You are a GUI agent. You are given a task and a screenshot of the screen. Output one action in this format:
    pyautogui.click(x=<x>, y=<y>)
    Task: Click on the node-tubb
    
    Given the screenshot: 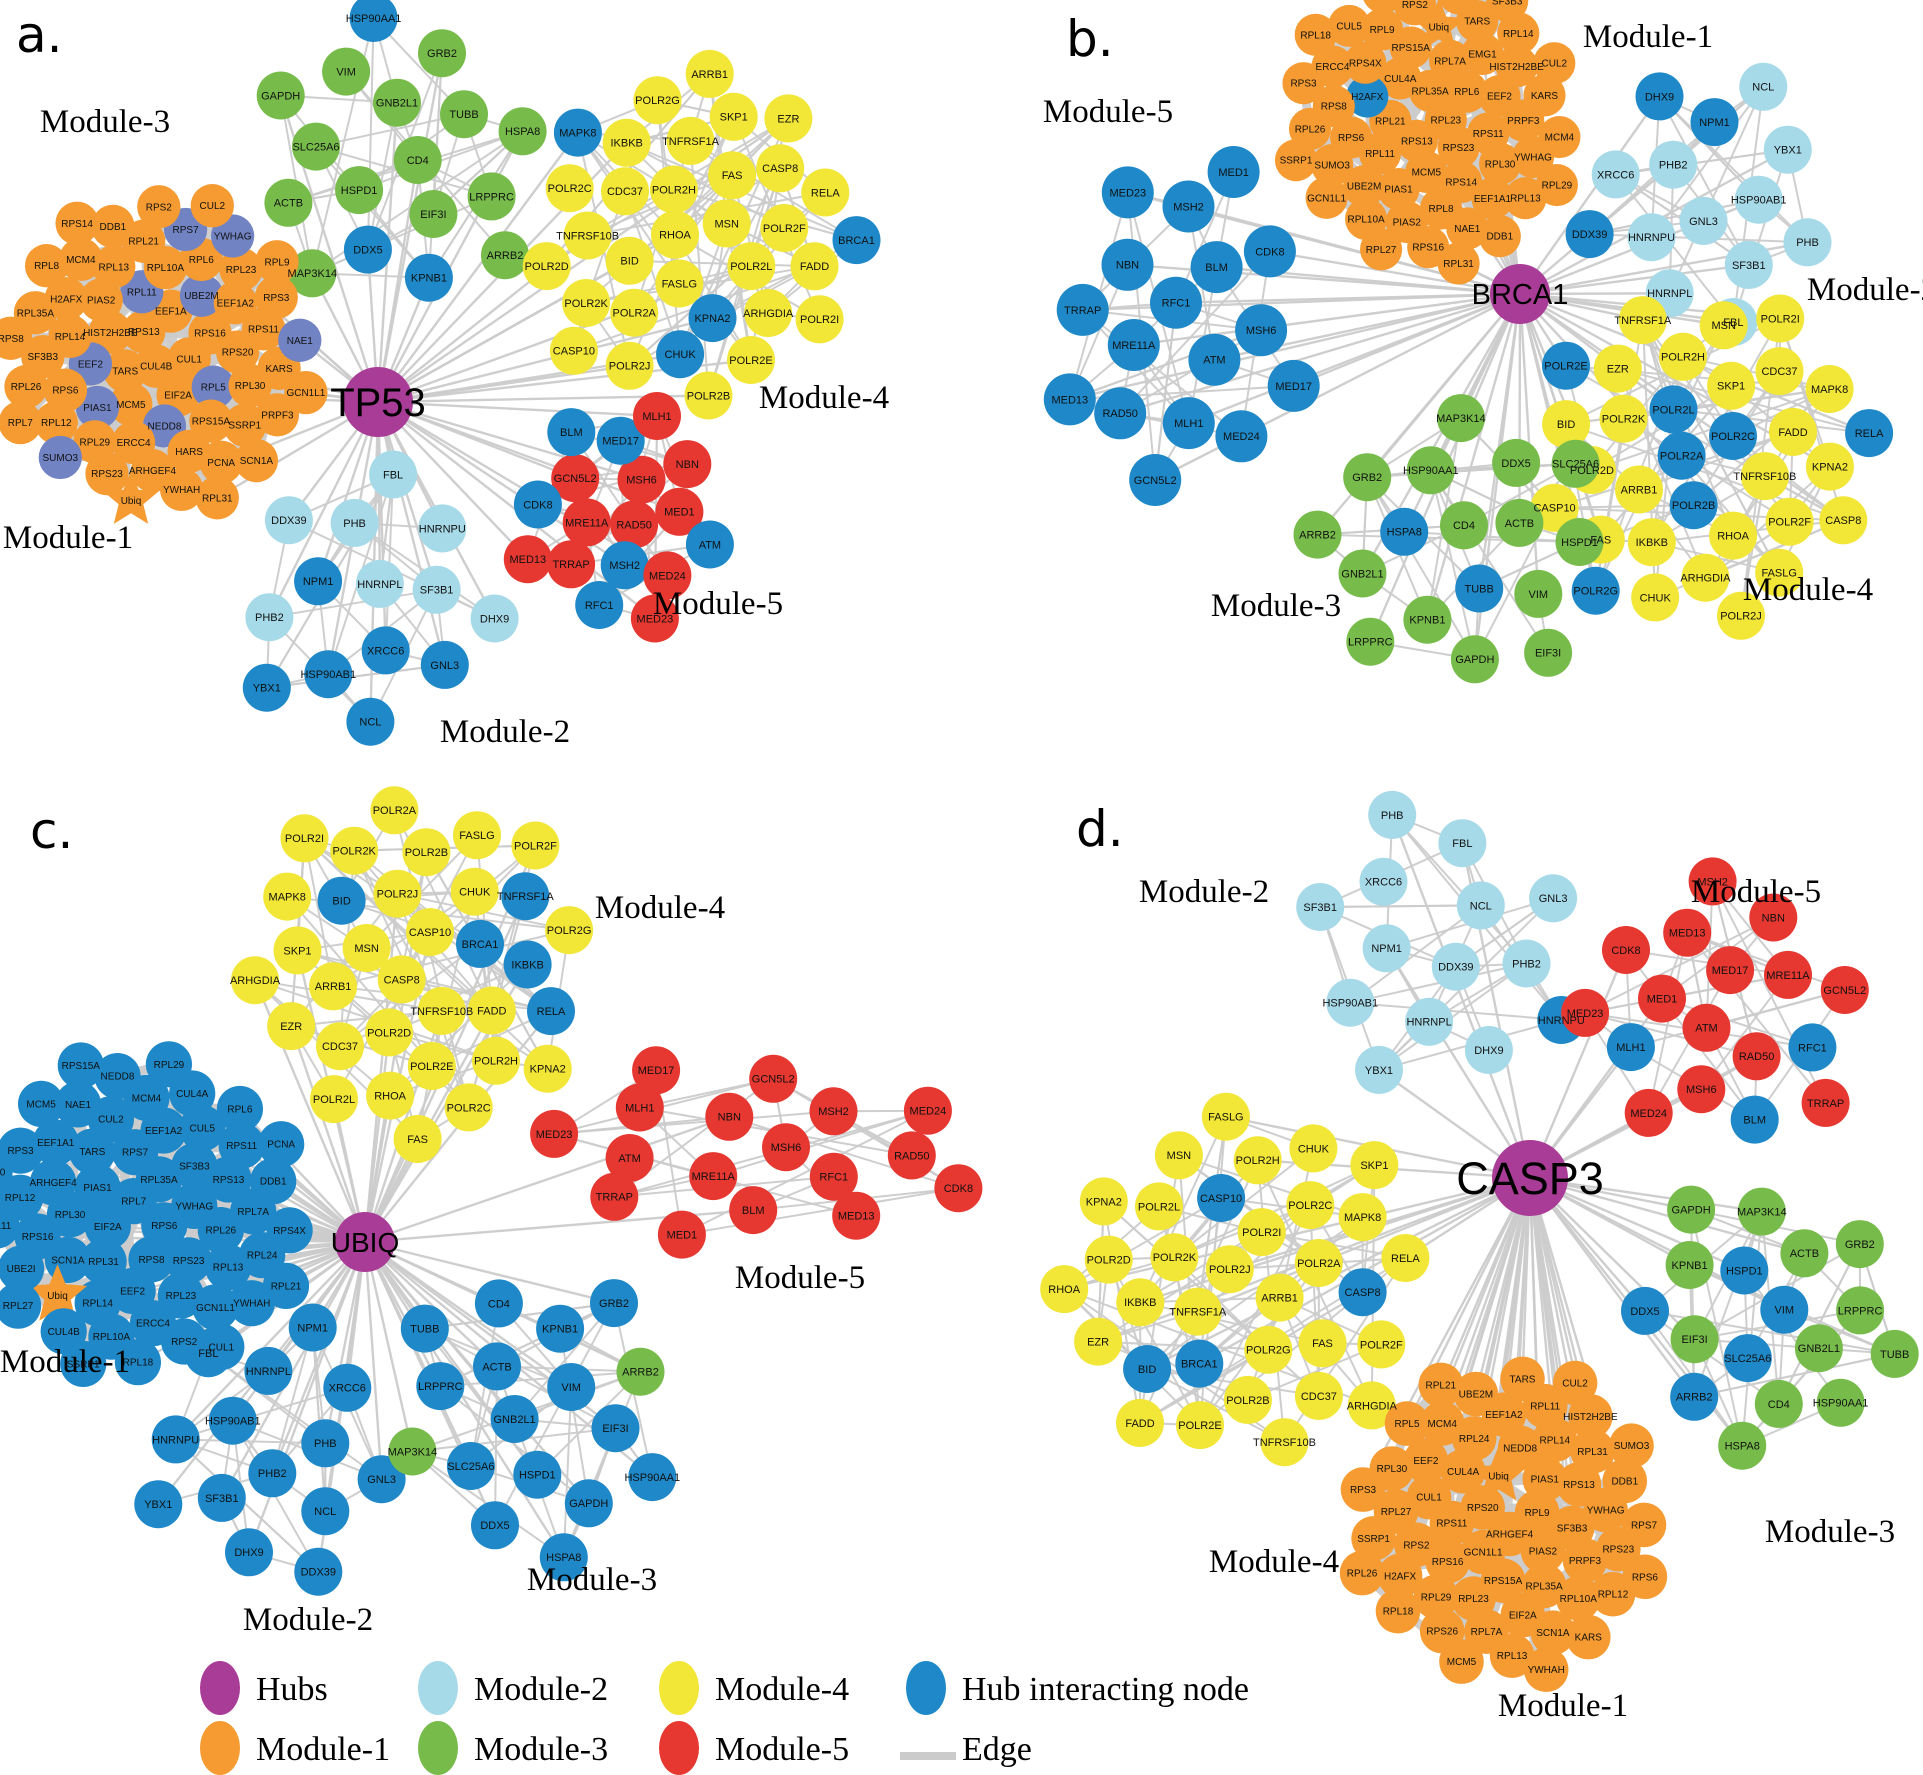 What is the action you would take?
    pyautogui.click(x=464, y=114)
    